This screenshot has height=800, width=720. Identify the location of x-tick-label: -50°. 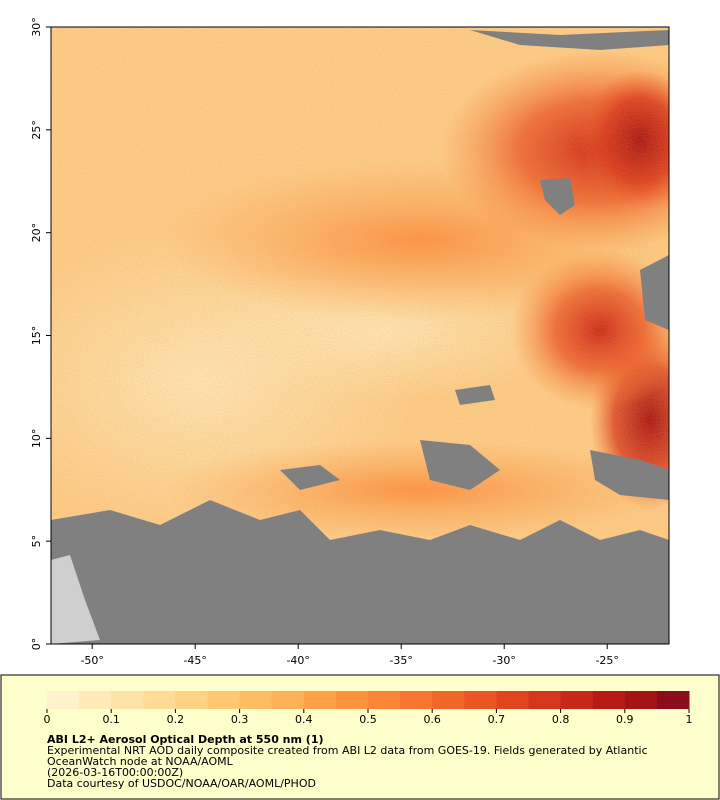
(91, 660).